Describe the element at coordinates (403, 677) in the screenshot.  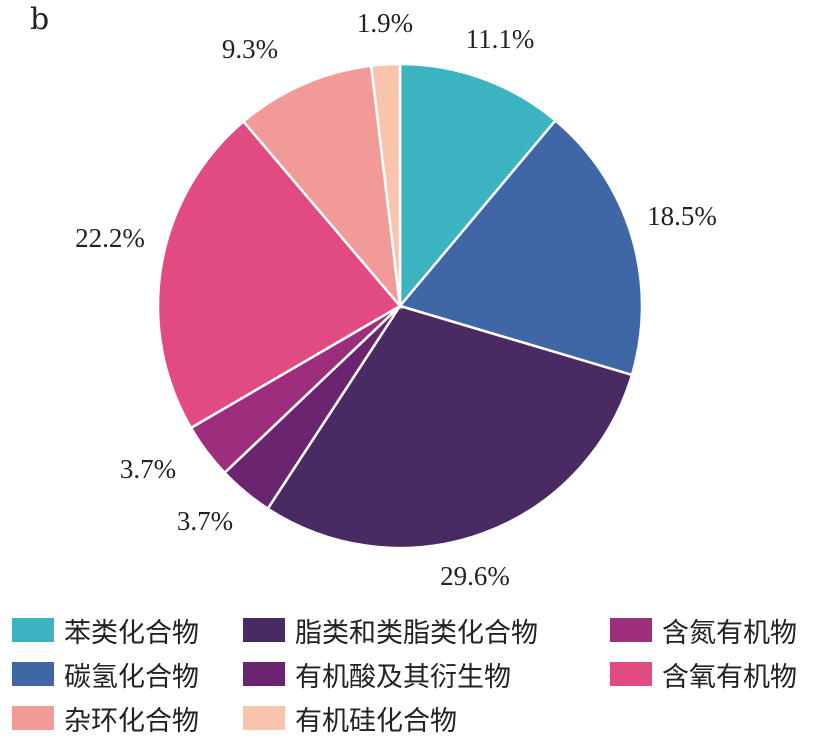
I see `legend-label: 有机酸及其衍生物` at that location.